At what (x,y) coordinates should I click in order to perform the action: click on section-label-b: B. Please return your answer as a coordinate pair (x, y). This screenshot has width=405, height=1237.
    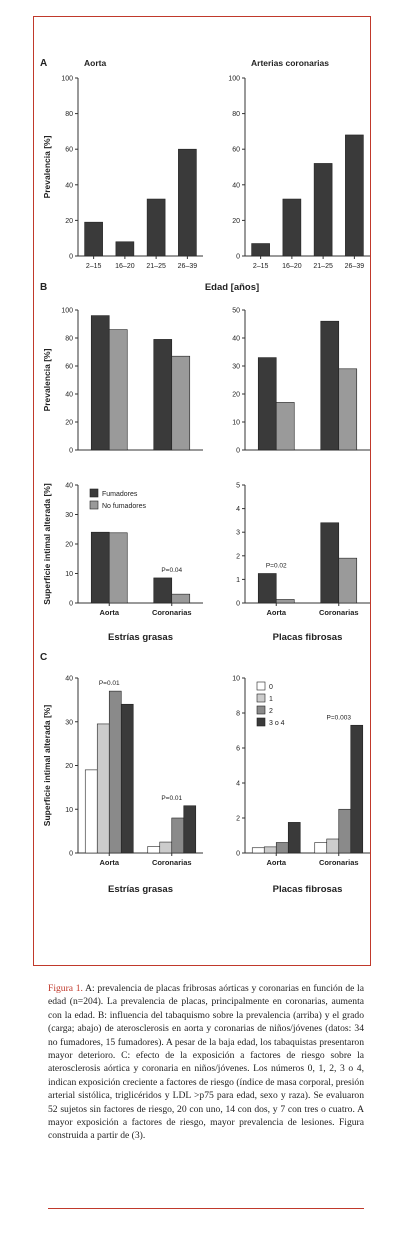
    Looking at the image, I should click on (43, 287).